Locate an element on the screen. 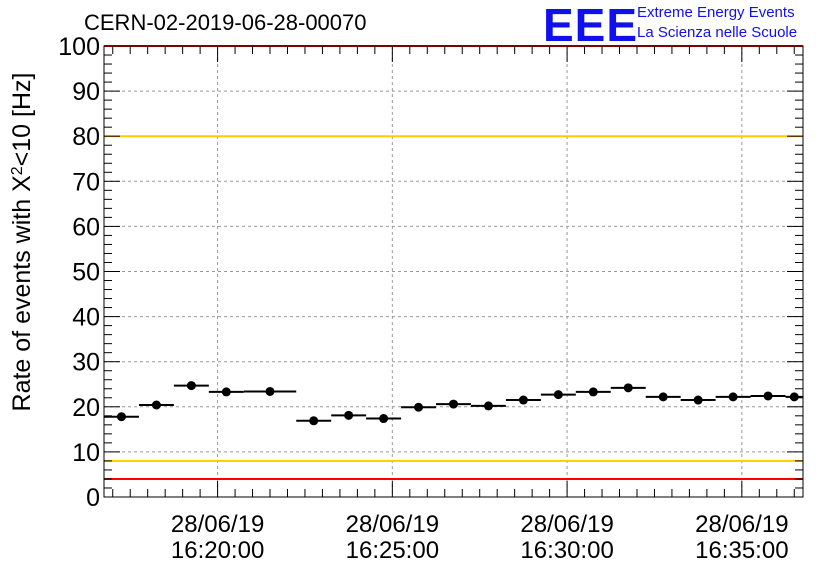  y-tick-label: 70 is located at coordinates (86, 182).